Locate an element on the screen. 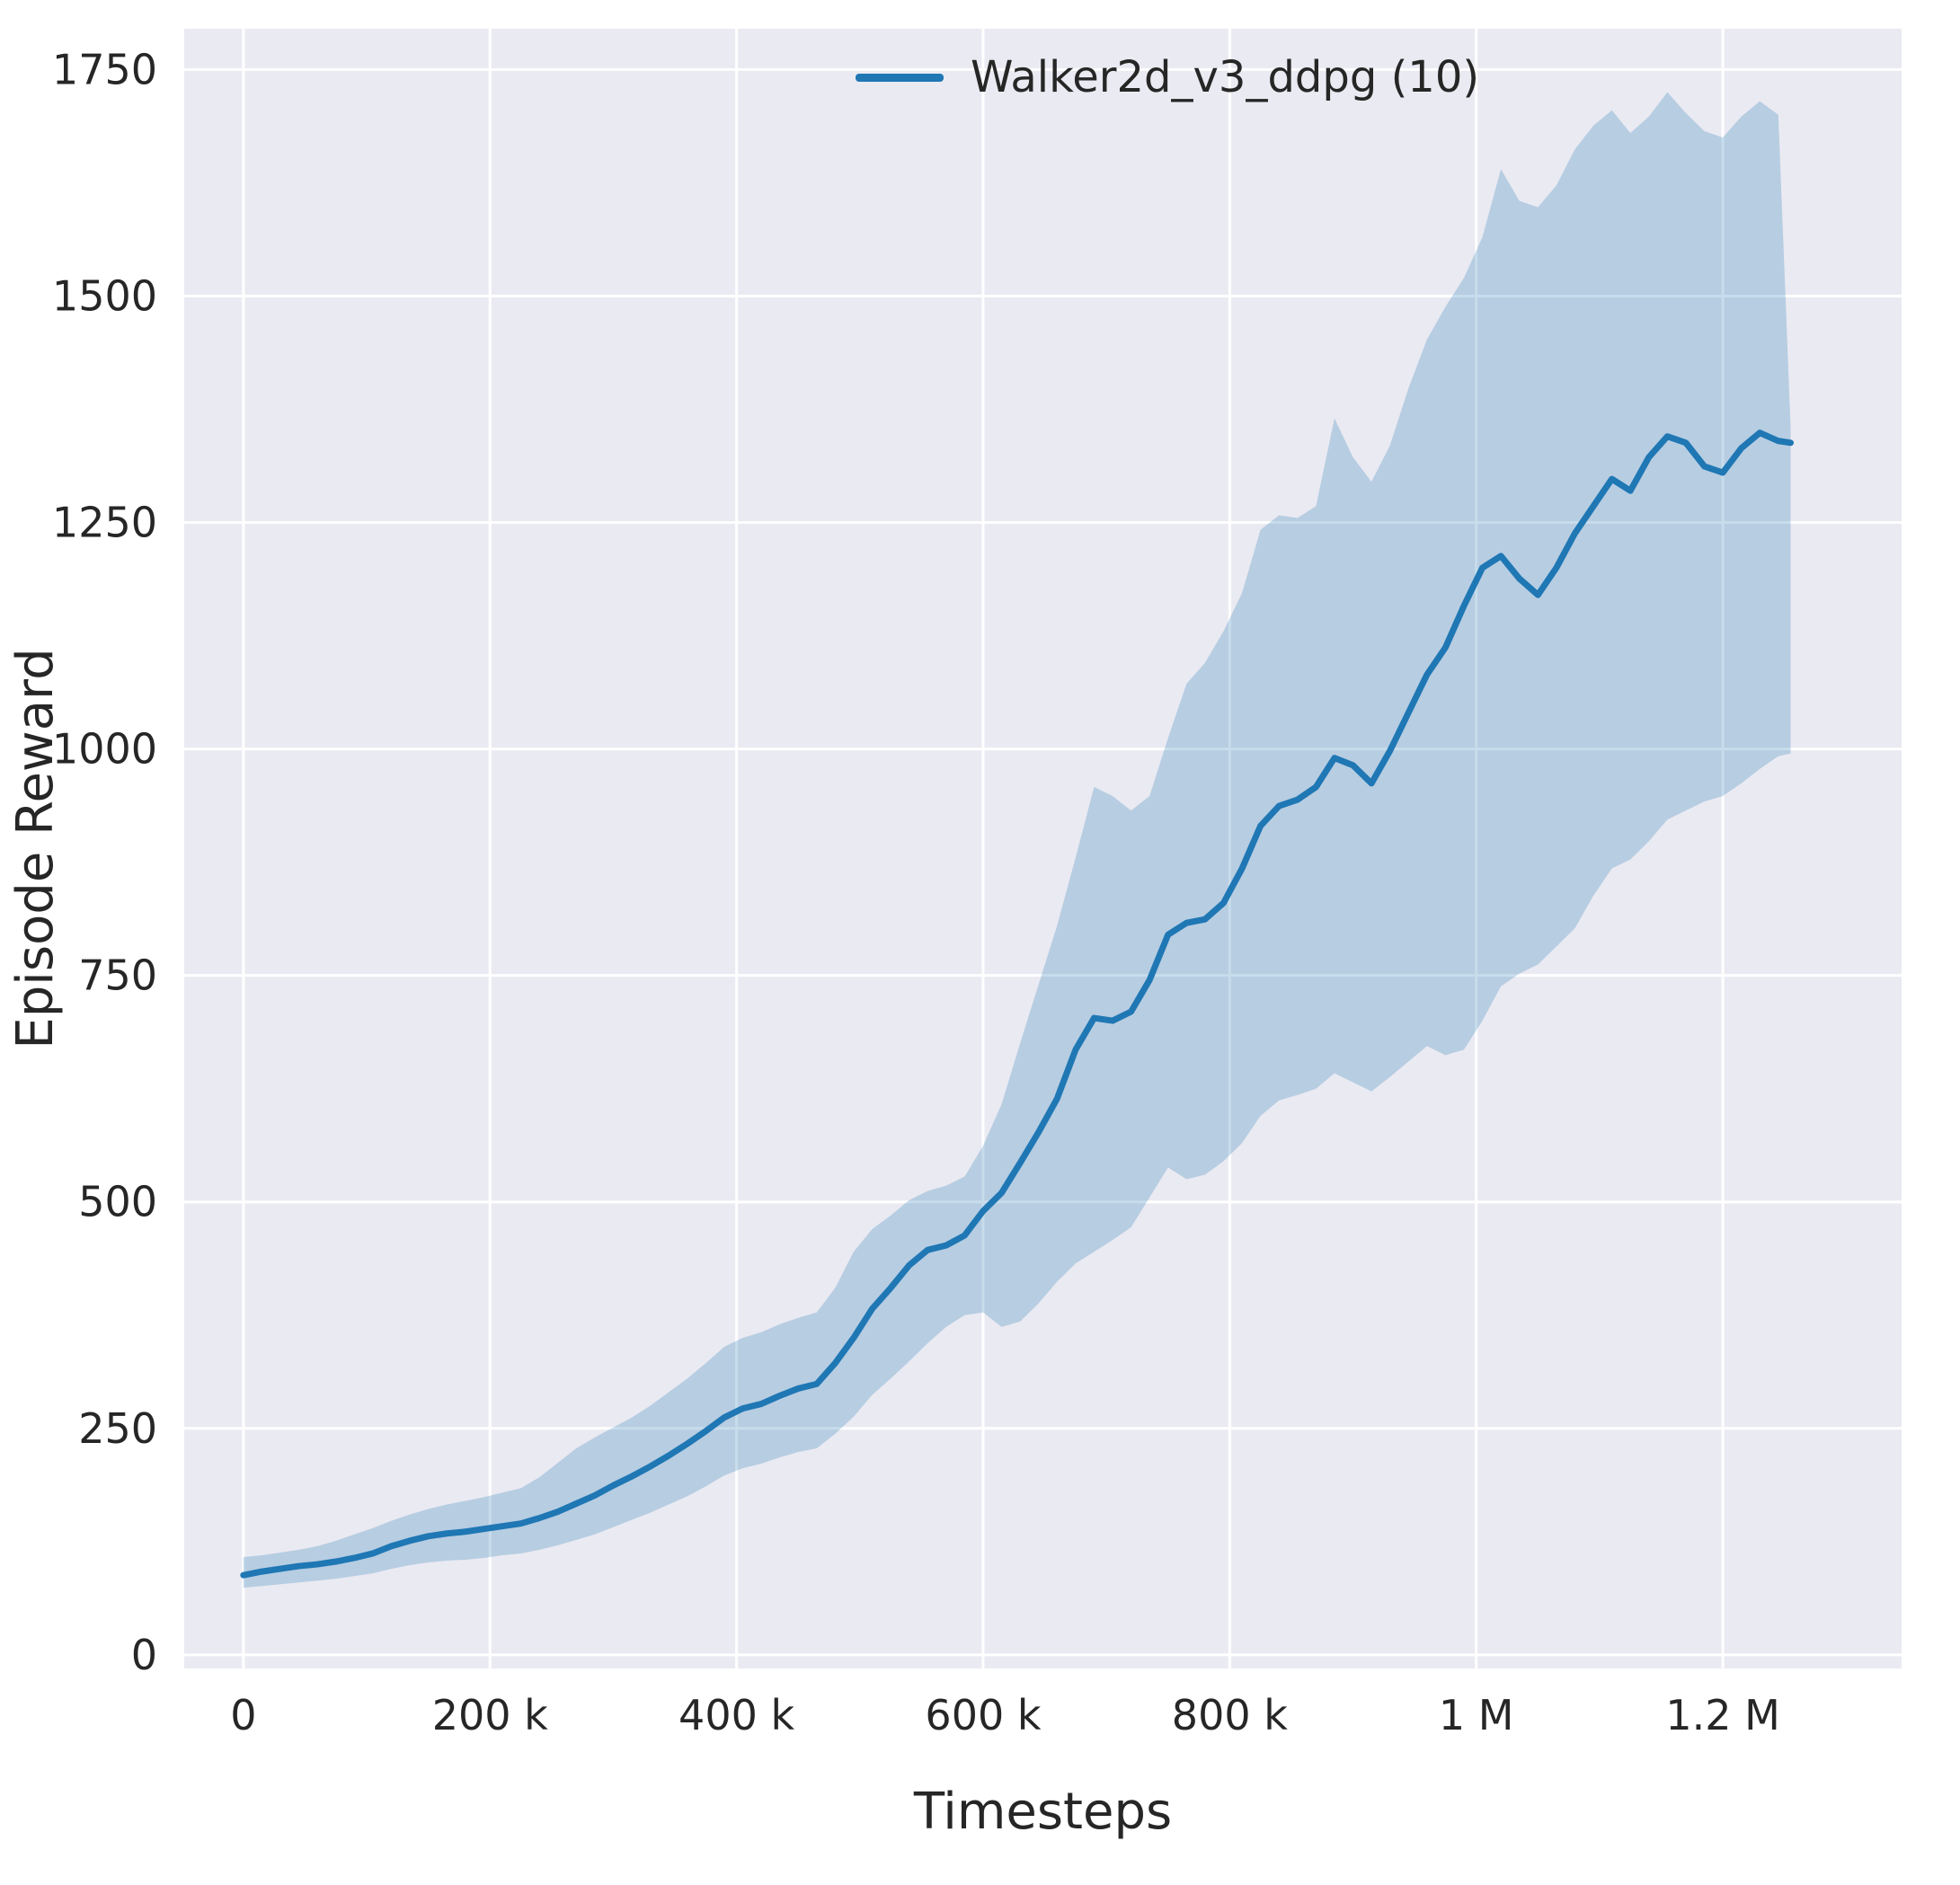 The image size is (1960, 1885). y-tick-label: 0 is located at coordinates (144, 1655).